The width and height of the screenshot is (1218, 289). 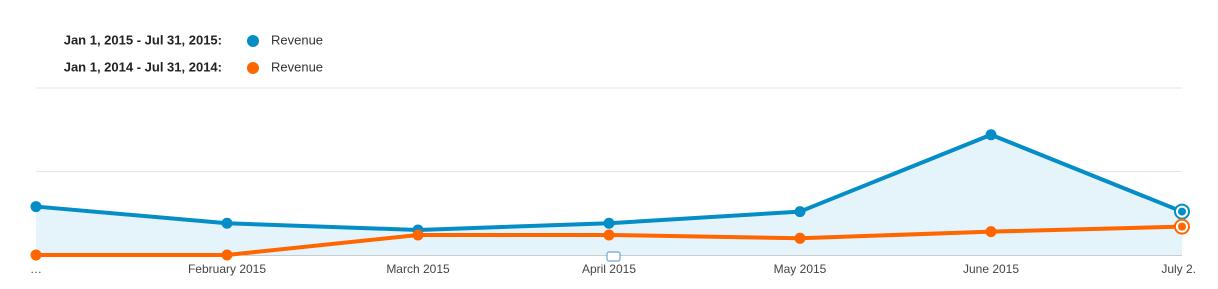 What do you see at coordinates (613, 256) in the screenshot?
I see `annotation-icon` at bounding box center [613, 256].